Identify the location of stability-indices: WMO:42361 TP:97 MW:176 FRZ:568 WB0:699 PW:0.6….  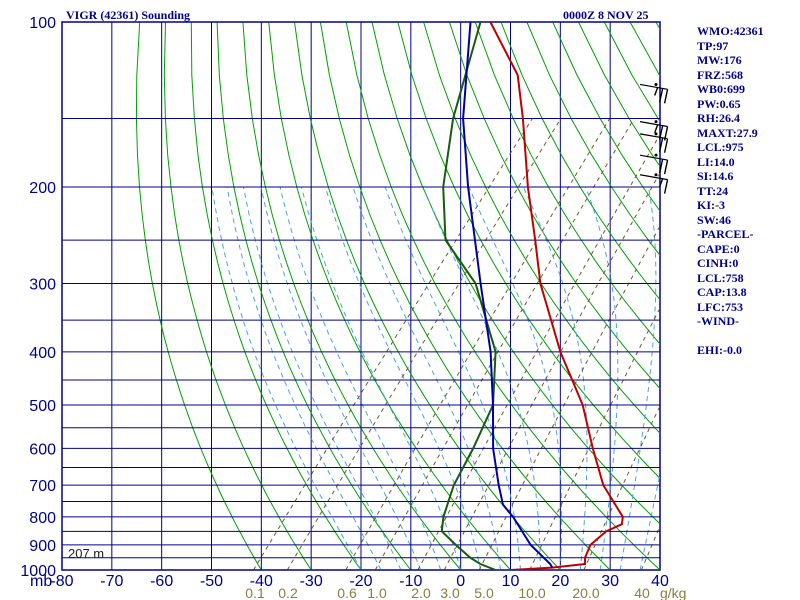
(730, 191).